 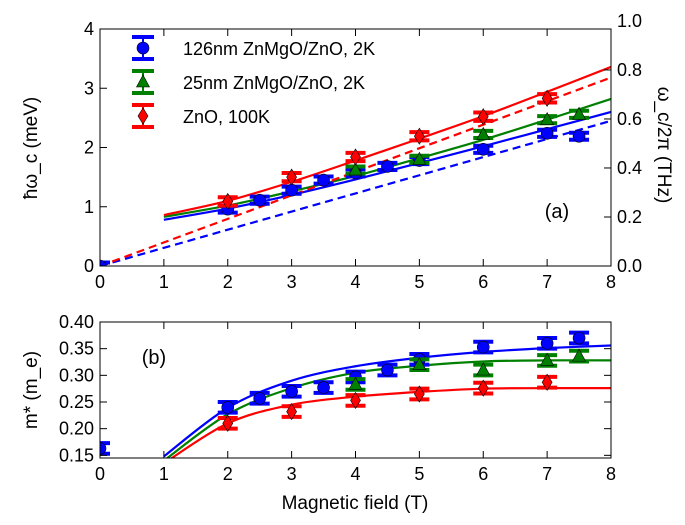 What do you see at coordinates (89, 207) in the screenshot?
I see `y-tick-label: 1` at bounding box center [89, 207].